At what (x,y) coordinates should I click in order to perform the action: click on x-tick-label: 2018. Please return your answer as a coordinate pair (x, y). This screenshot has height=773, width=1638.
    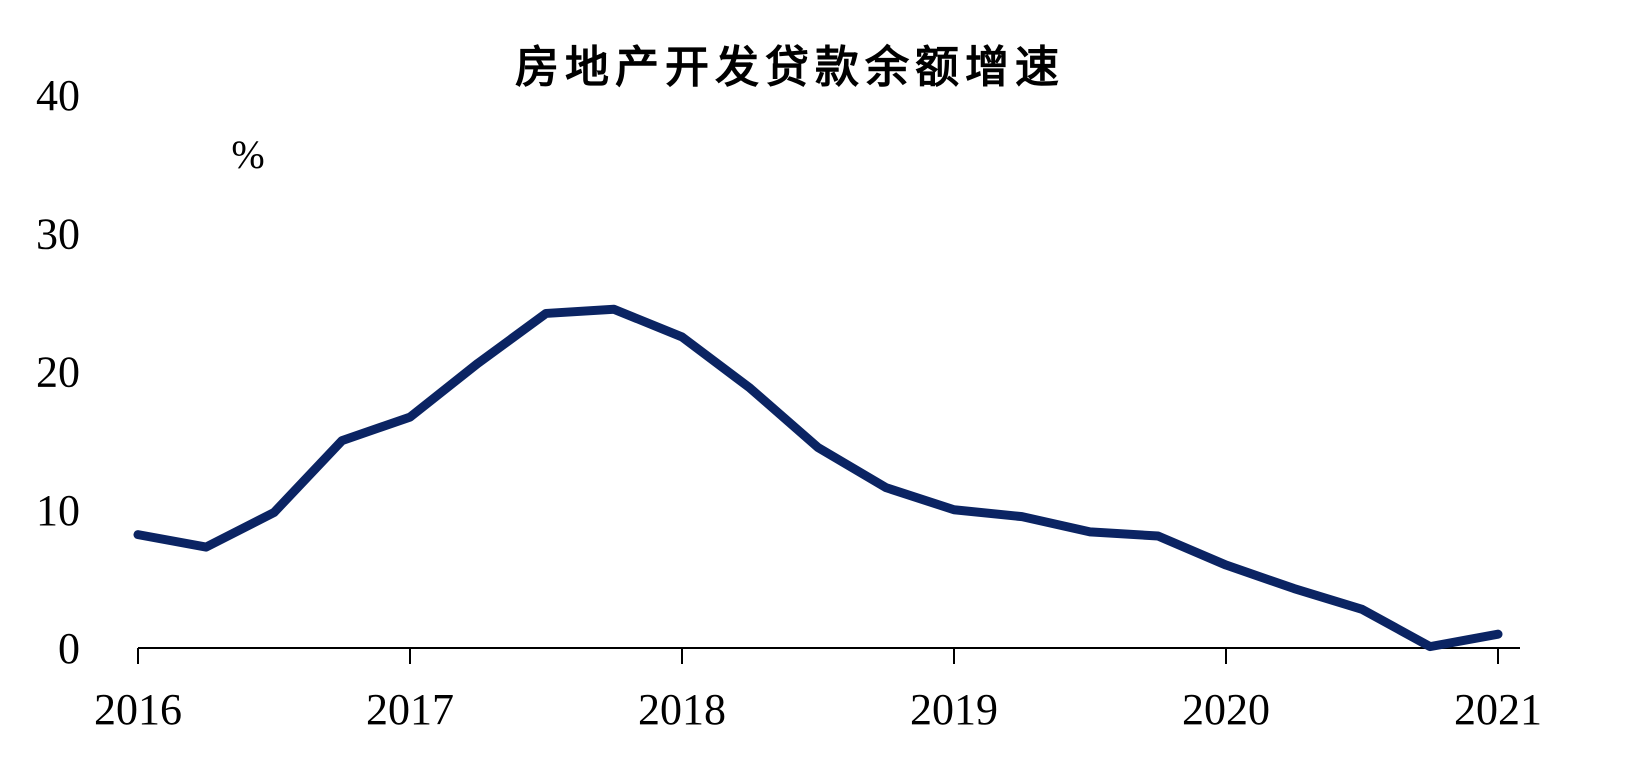
    Looking at the image, I should click on (682, 709).